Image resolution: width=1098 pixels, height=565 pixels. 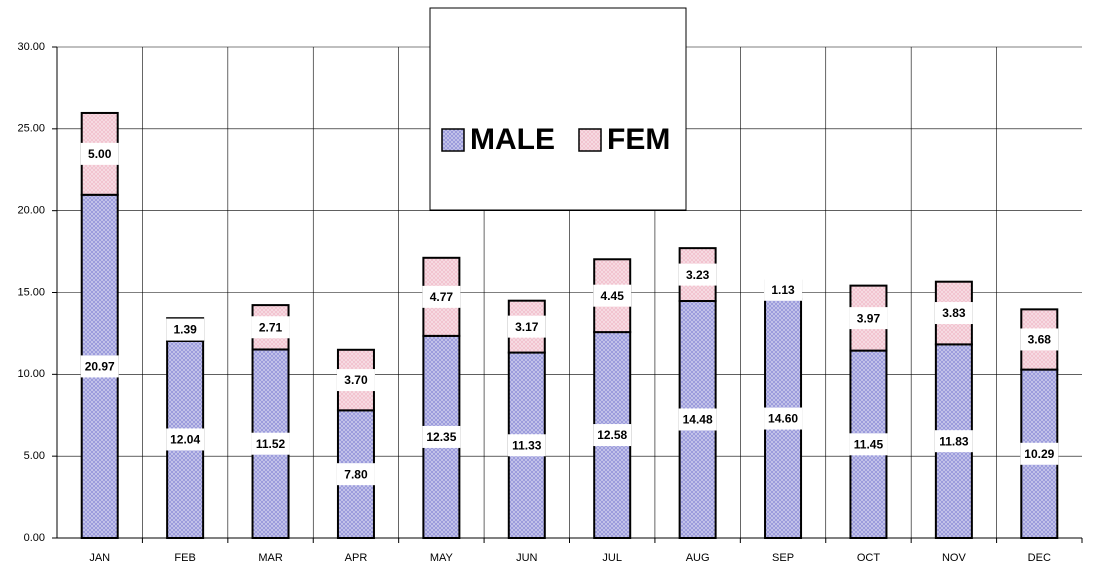 I want to click on y-tick-label: 30.00, so click(x=31, y=47).